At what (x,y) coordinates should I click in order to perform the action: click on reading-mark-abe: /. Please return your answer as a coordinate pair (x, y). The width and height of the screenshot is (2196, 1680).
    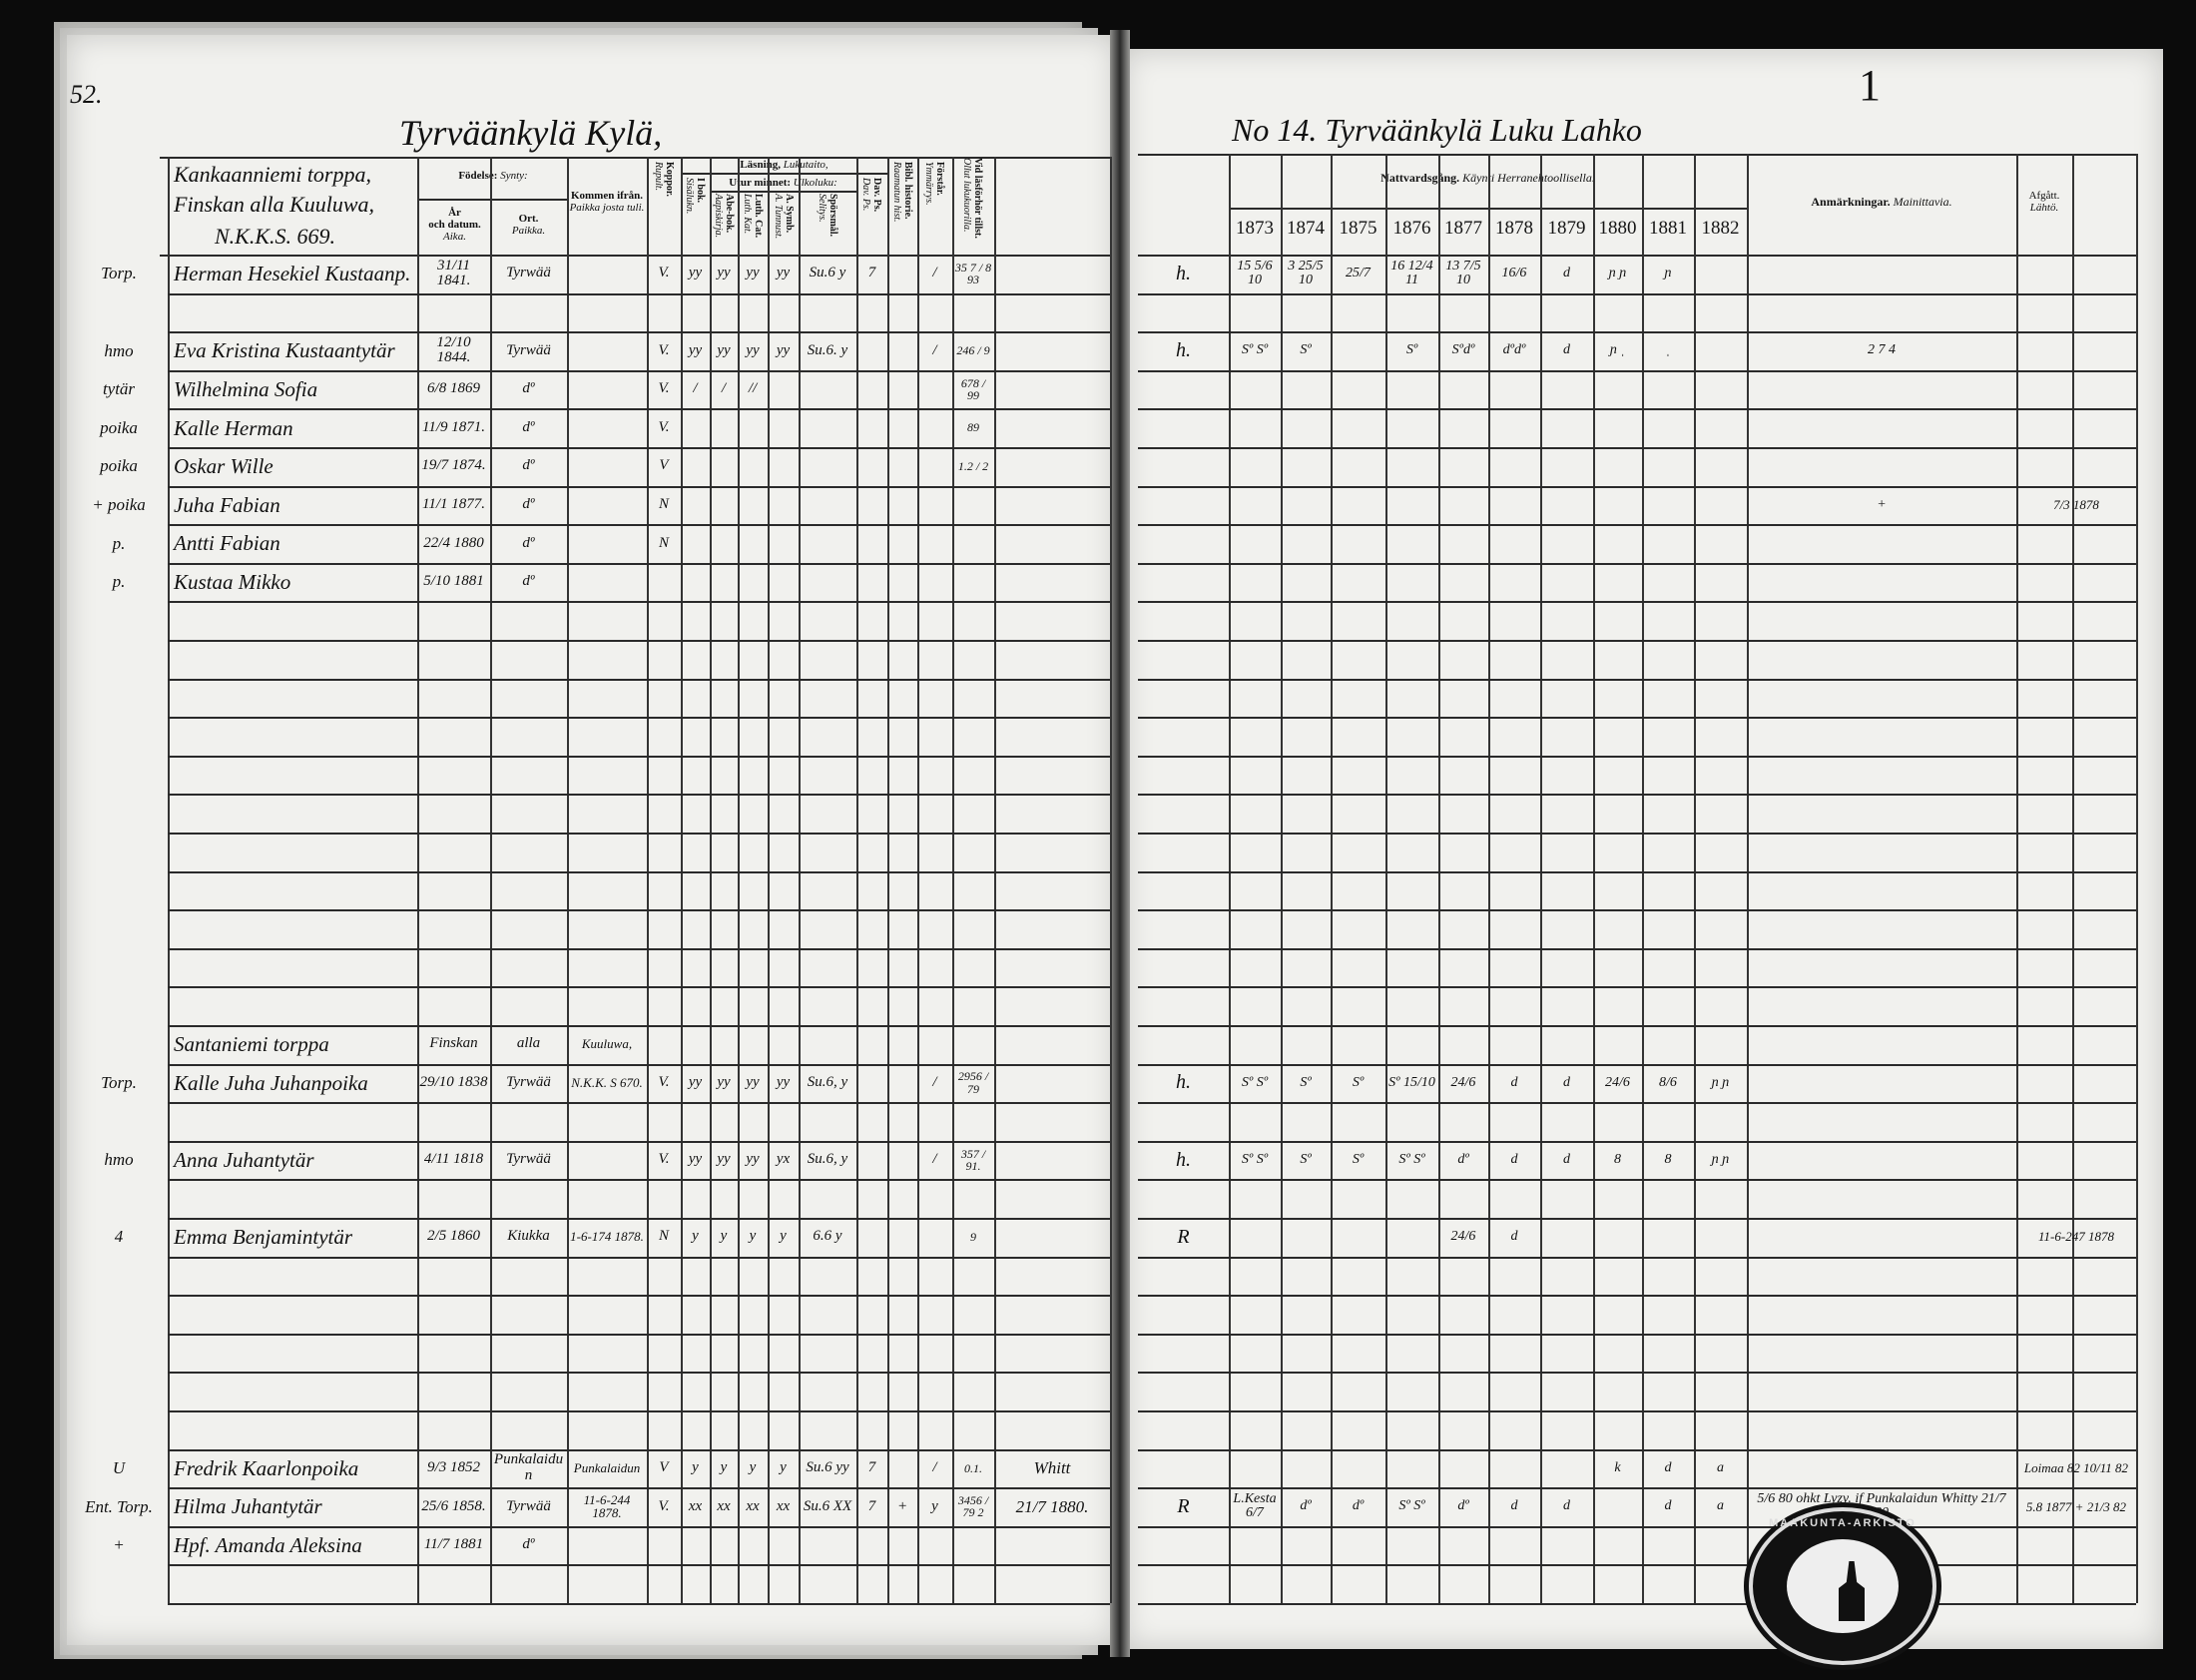
    Looking at the image, I should click on (724, 388).